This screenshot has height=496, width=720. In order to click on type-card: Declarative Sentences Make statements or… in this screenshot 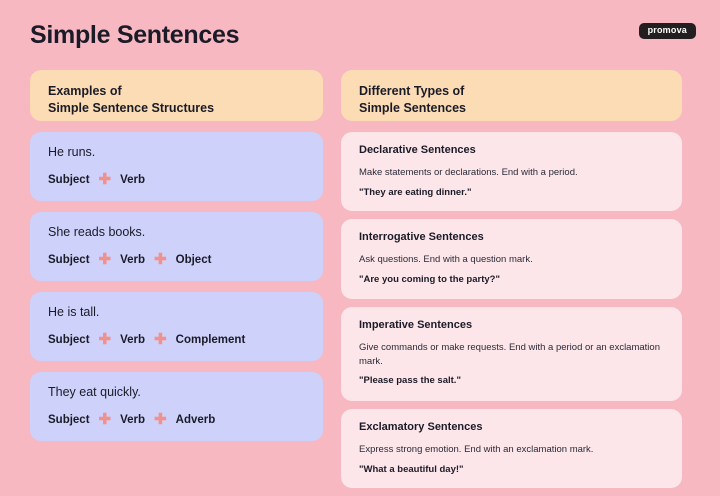, I will do `click(511, 172)`.